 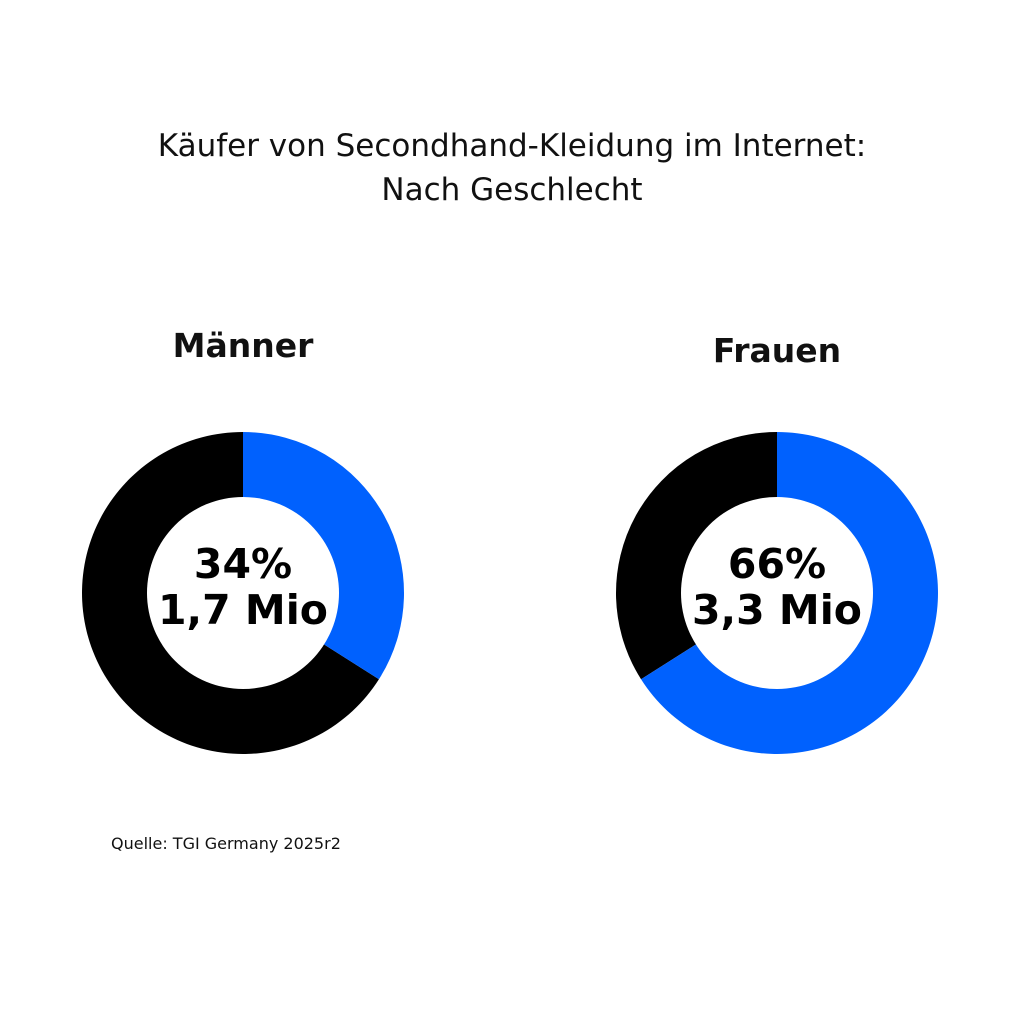 What do you see at coordinates (243, 610) in the screenshot?
I see `data-label-count-maenner: 1,7 Mio` at bounding box center [243, 610].